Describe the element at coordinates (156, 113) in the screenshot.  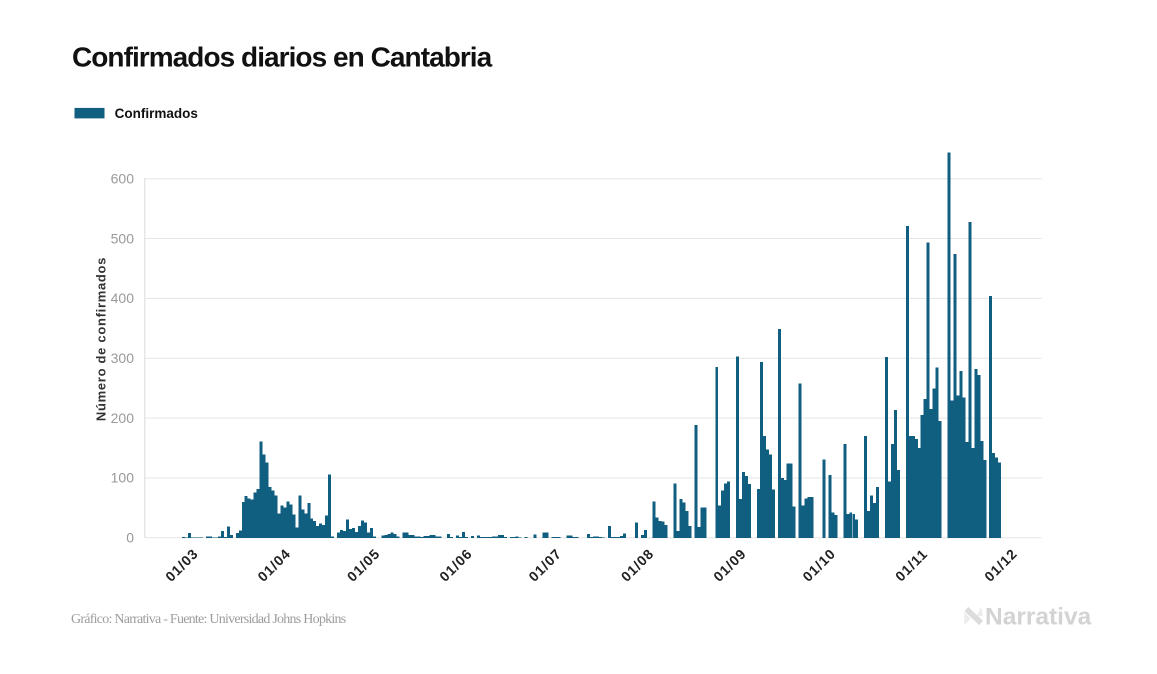
I see `svg-text: Confirmados` at that location.